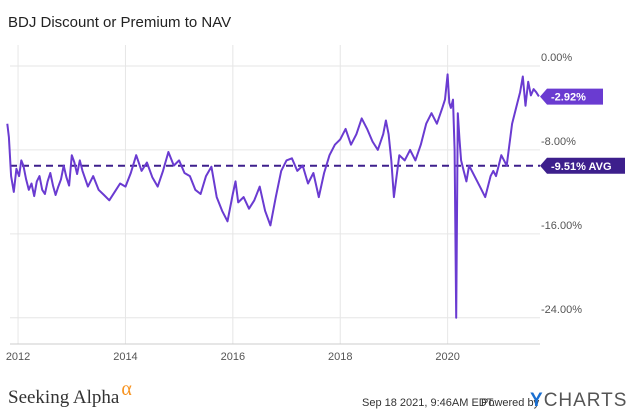 The image size is (635, 417). I want to click on seeking-alpha-logo: Seeking Alpha α, so click(70, 393).